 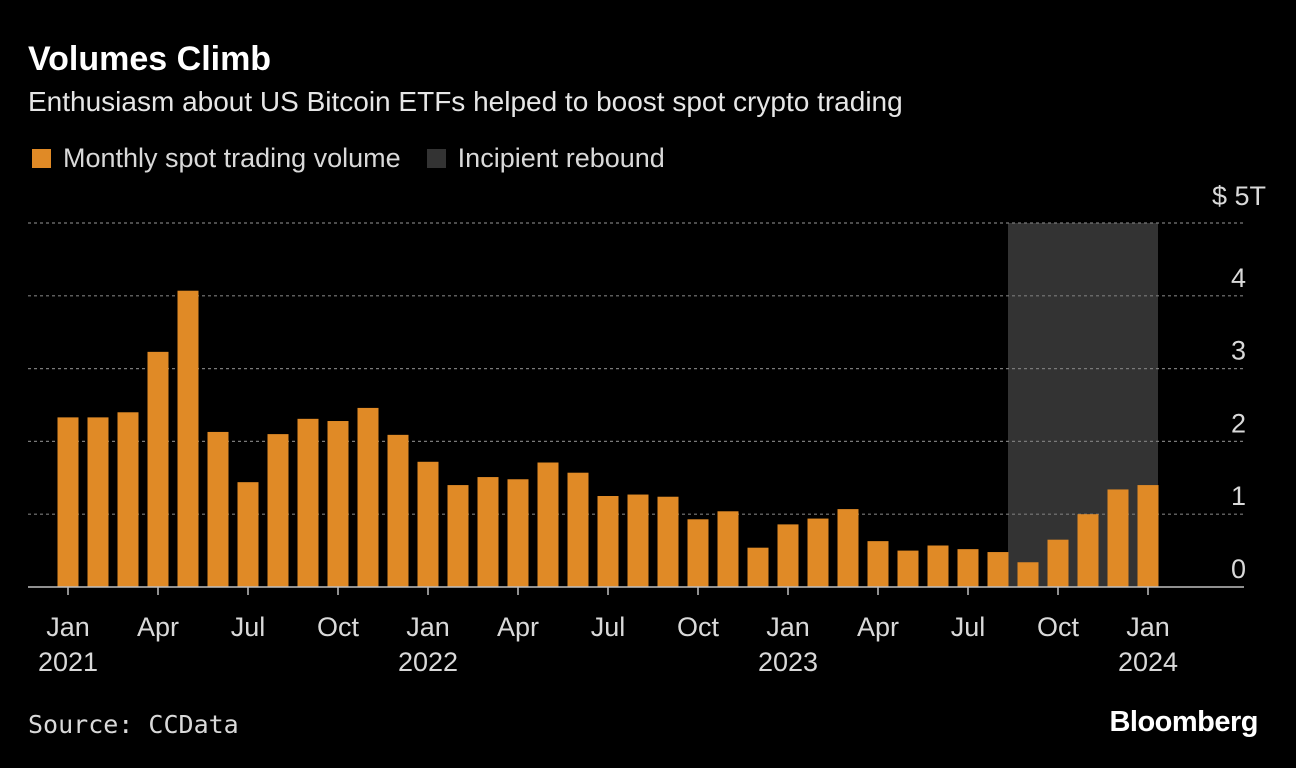 I want to click on x-tick-label-year: 2023, so click(x=788, y=662).